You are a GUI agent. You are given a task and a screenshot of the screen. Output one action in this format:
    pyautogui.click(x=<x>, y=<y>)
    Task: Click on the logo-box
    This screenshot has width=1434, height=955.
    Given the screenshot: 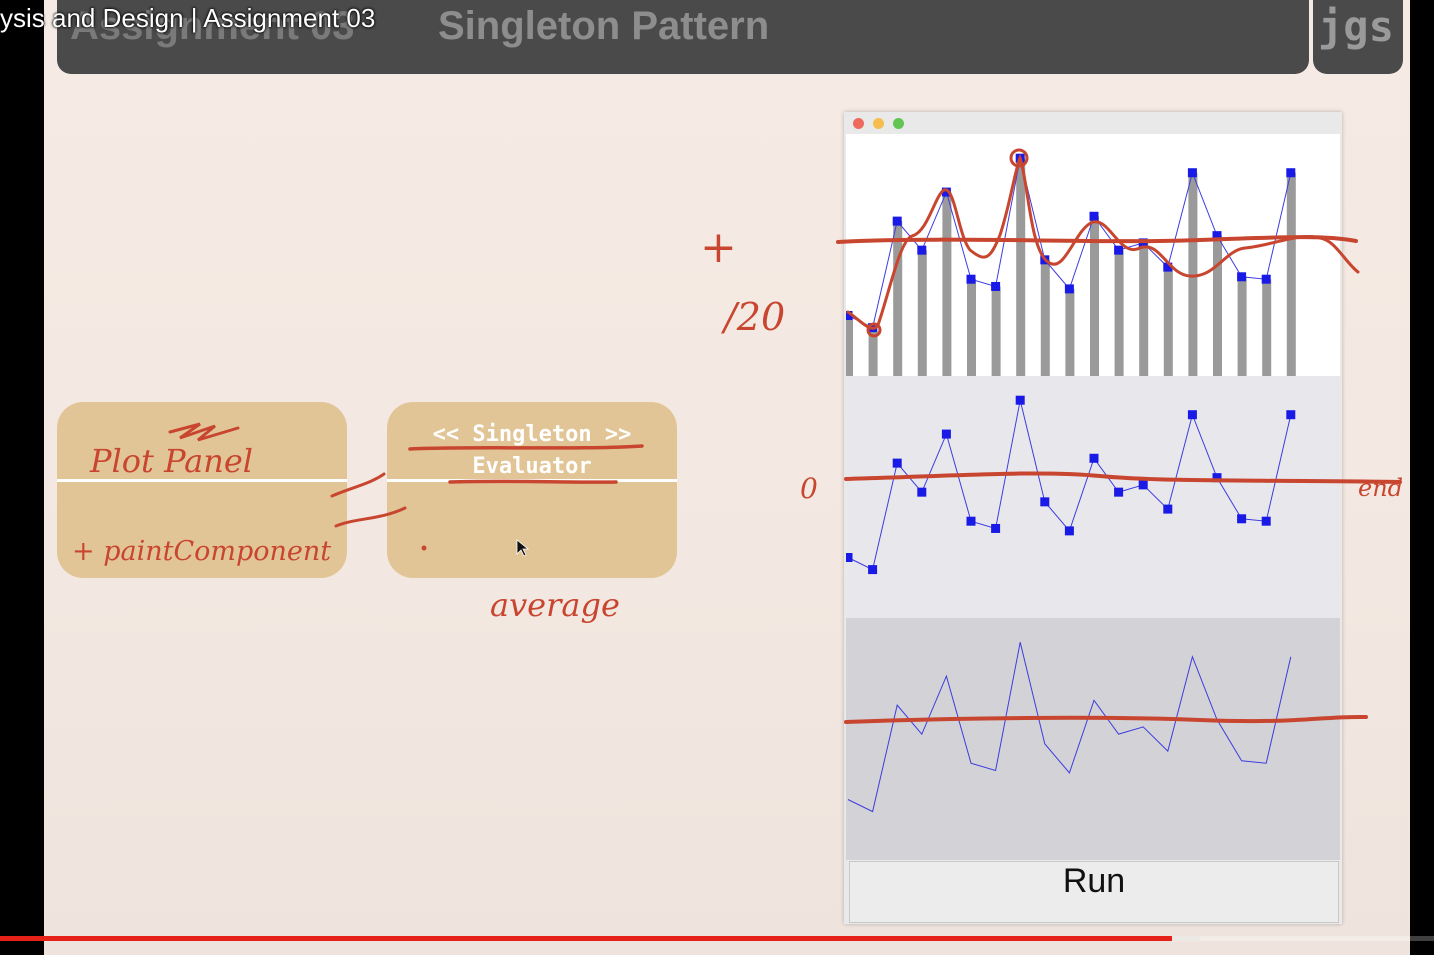 What is the action you would take?
    pyautogui.click(x=1358, y=37)
    